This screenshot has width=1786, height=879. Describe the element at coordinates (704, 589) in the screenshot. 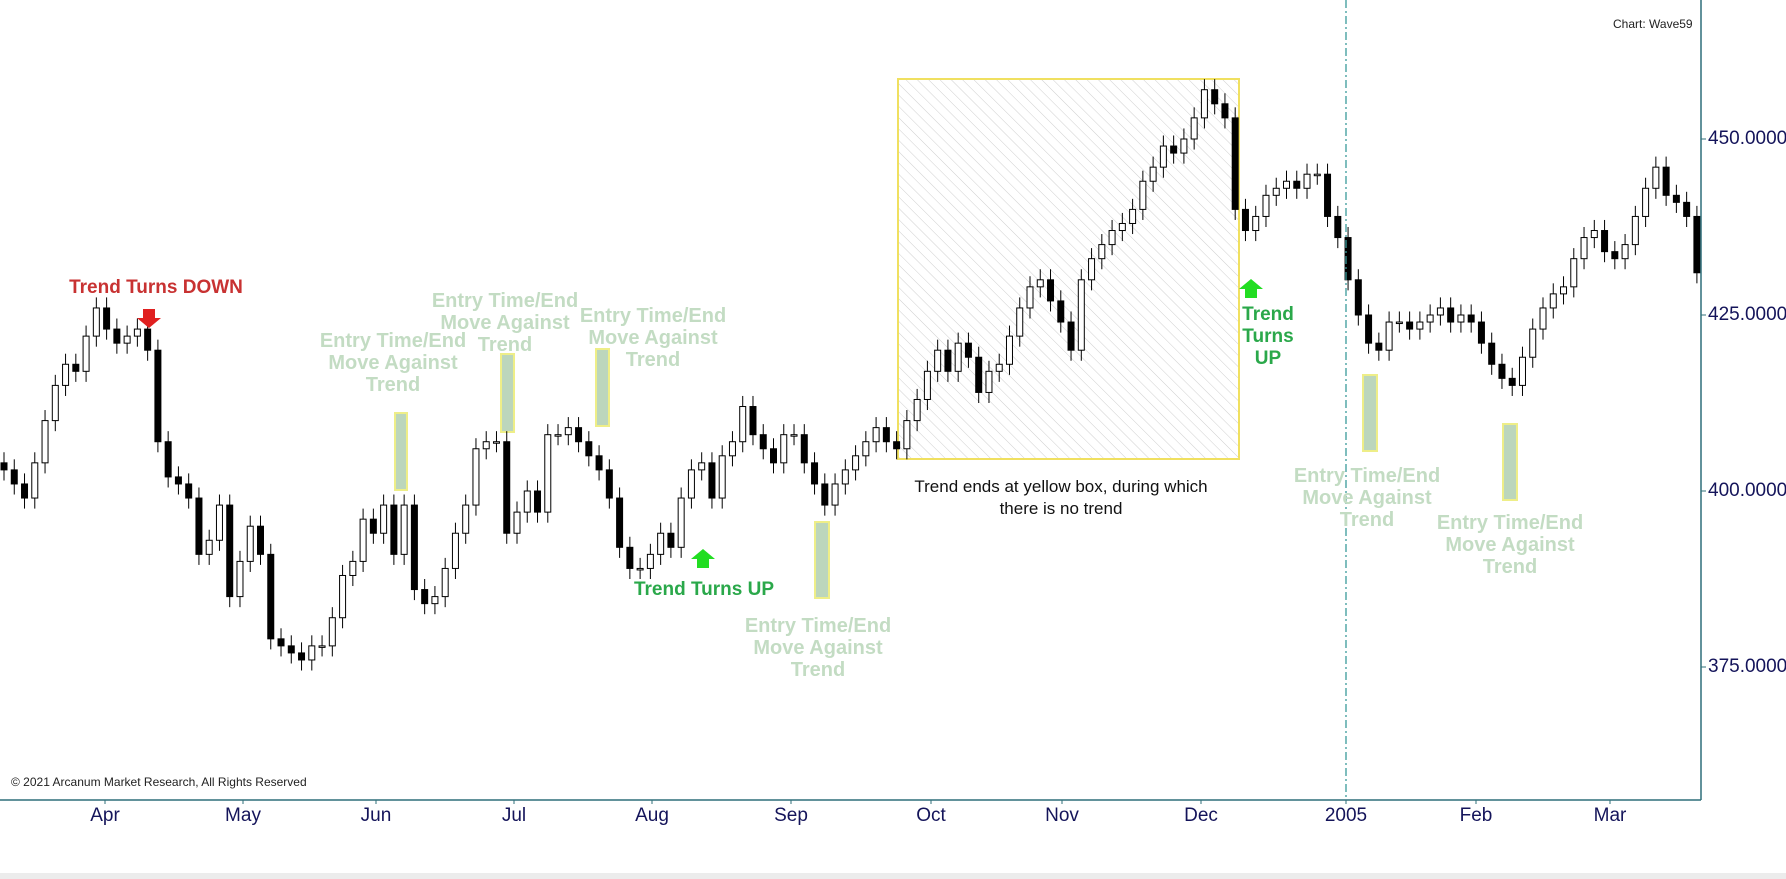

I see `trend-turns-up-label: Trend Turns UP` at that location.